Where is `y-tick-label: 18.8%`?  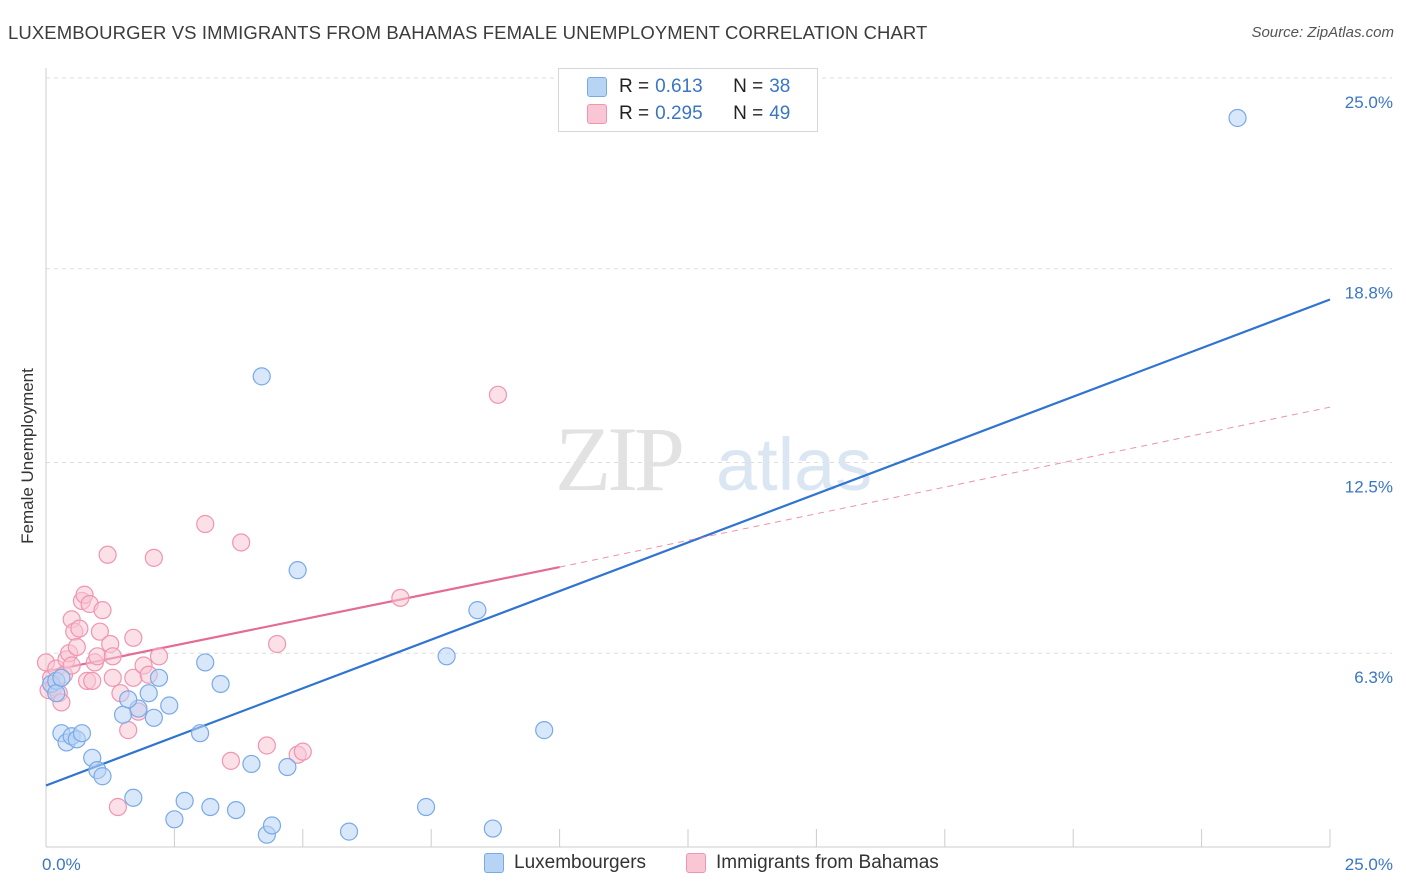
y-tick-label: 18.8% is located at coordinates (1369, 293).